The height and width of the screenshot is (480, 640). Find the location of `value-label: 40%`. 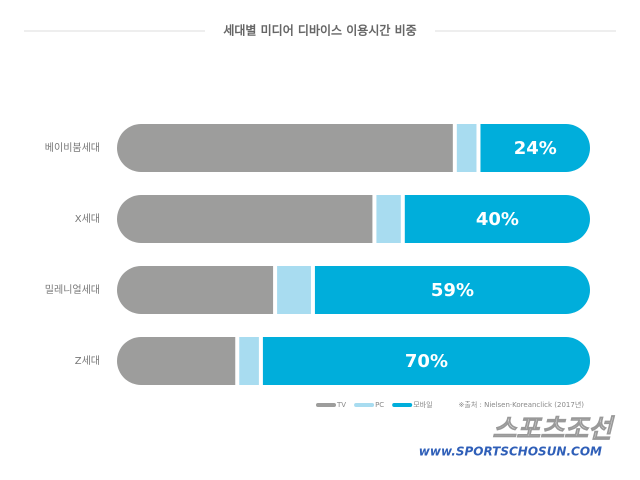

value-label: 40% is located at coordinates (497, 219).